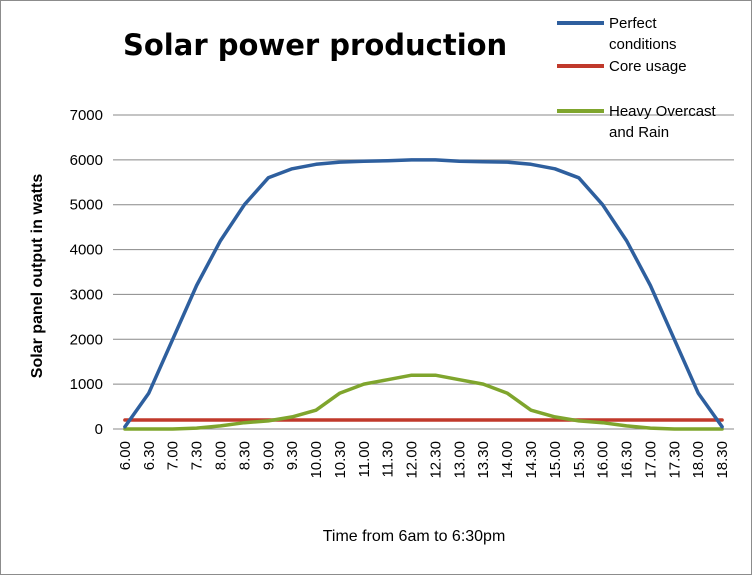  I want to click on x-tick-label: 17.30, so click(674, 460).